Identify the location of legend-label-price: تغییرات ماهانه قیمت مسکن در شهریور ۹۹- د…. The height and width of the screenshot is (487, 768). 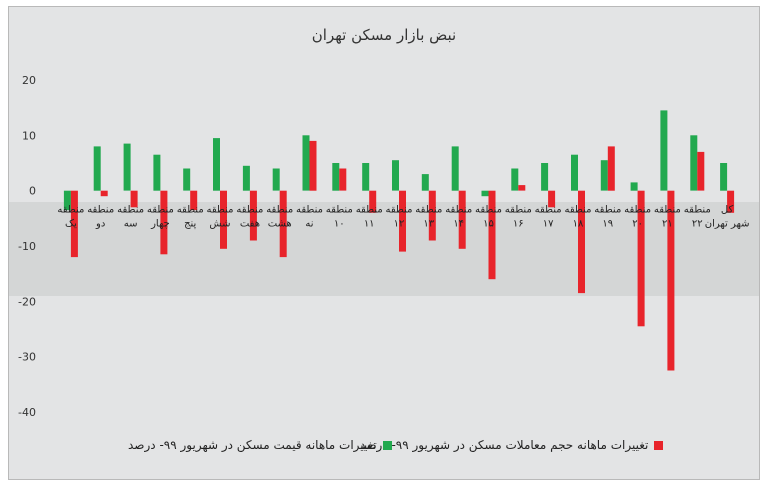
(252, 445).